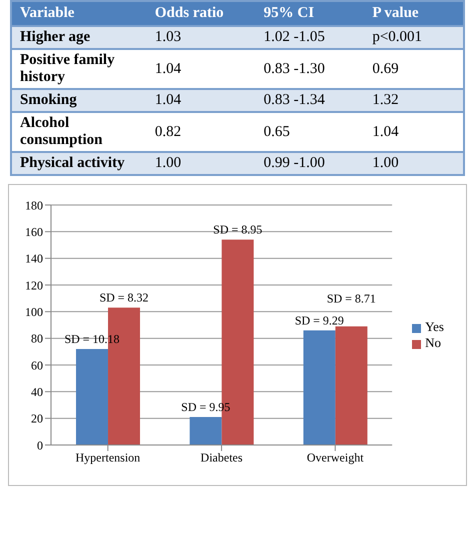 This screenshot has height=559, width=473. I want to click on text: 0.82, so click(168, 132).